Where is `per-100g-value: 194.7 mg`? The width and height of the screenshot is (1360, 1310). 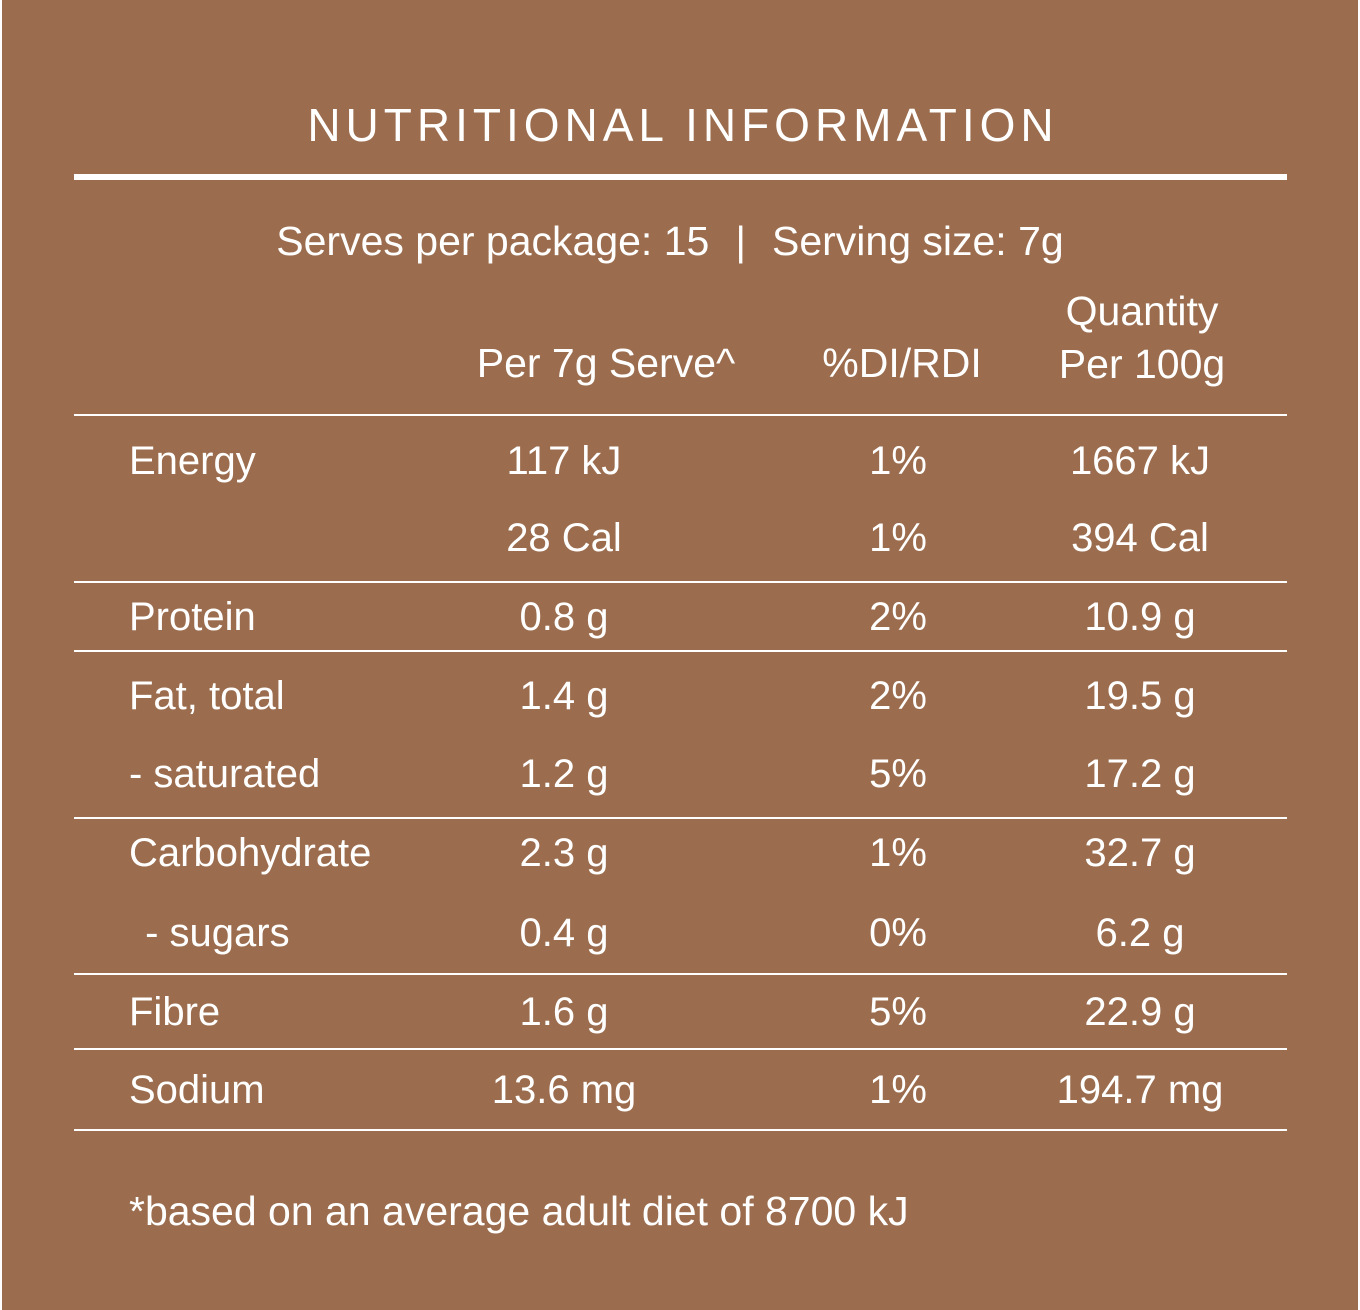
per-100g-value: 194.7 mg is located at coordinates (1140, 1090).